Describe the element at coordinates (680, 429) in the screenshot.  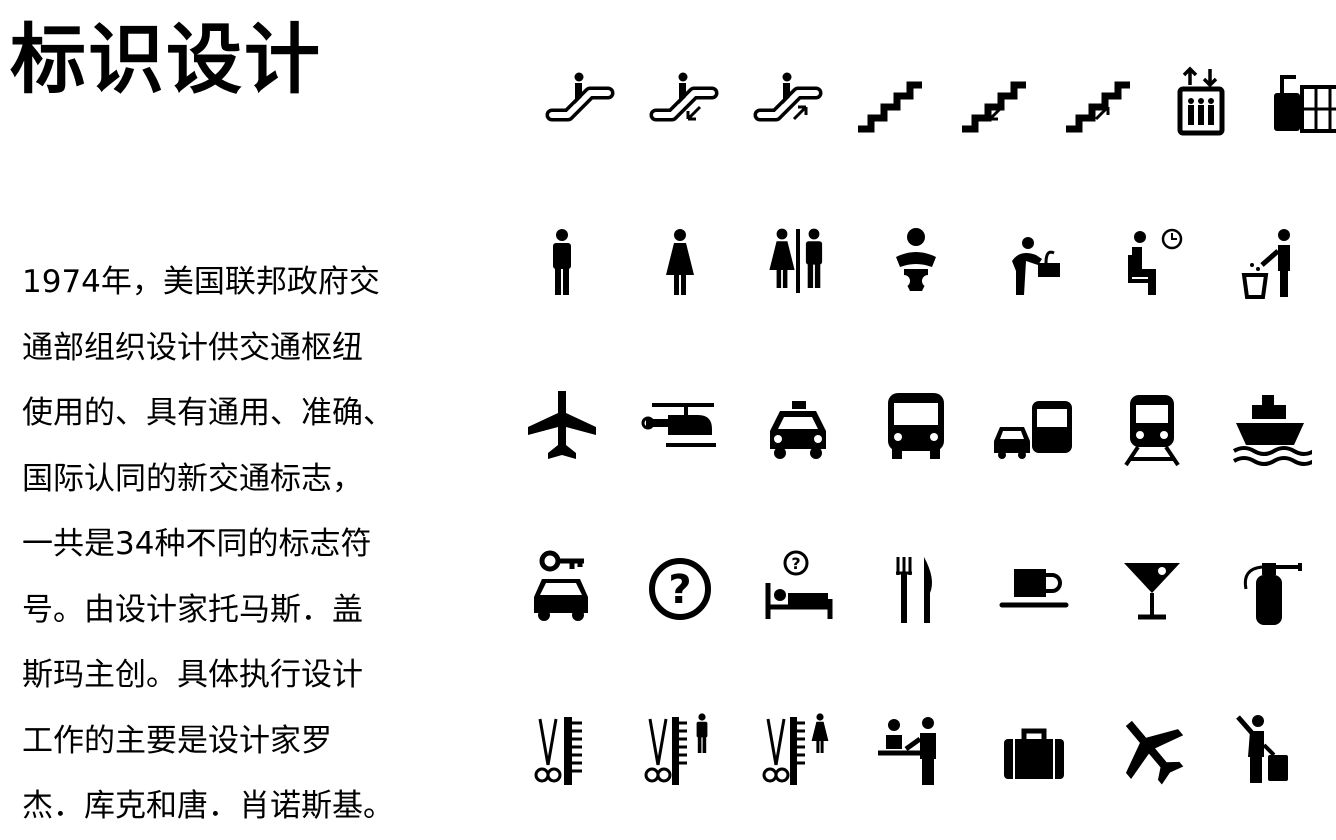
I see `heliport-icon` at that location.